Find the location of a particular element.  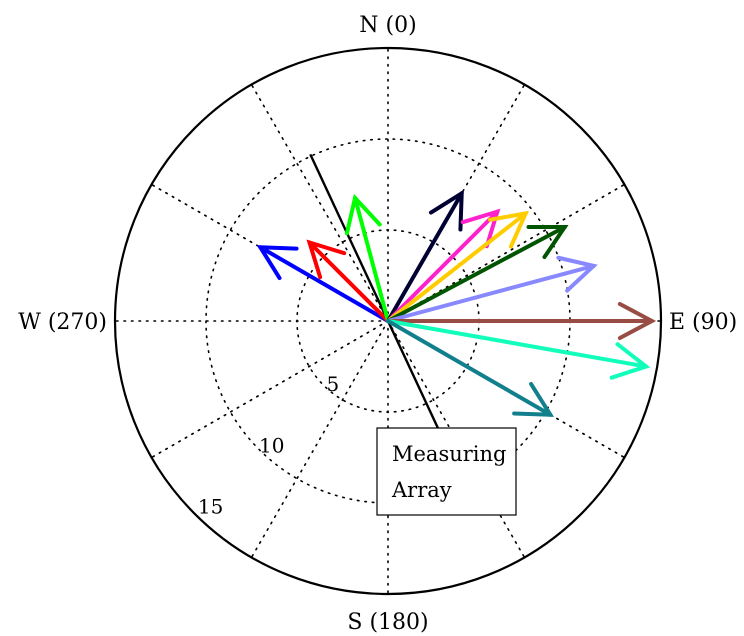

radial-tick-label-5: 5 is located at coordinates (333, 384).